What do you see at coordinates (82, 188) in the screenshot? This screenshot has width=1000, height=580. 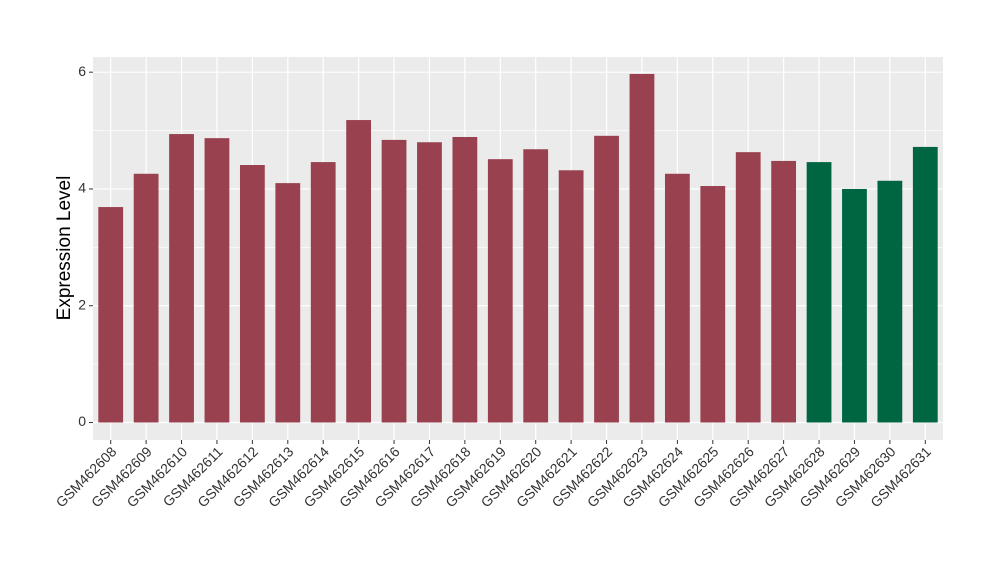 I see `y-tick-label: 4` at bounding box center [82, 188].